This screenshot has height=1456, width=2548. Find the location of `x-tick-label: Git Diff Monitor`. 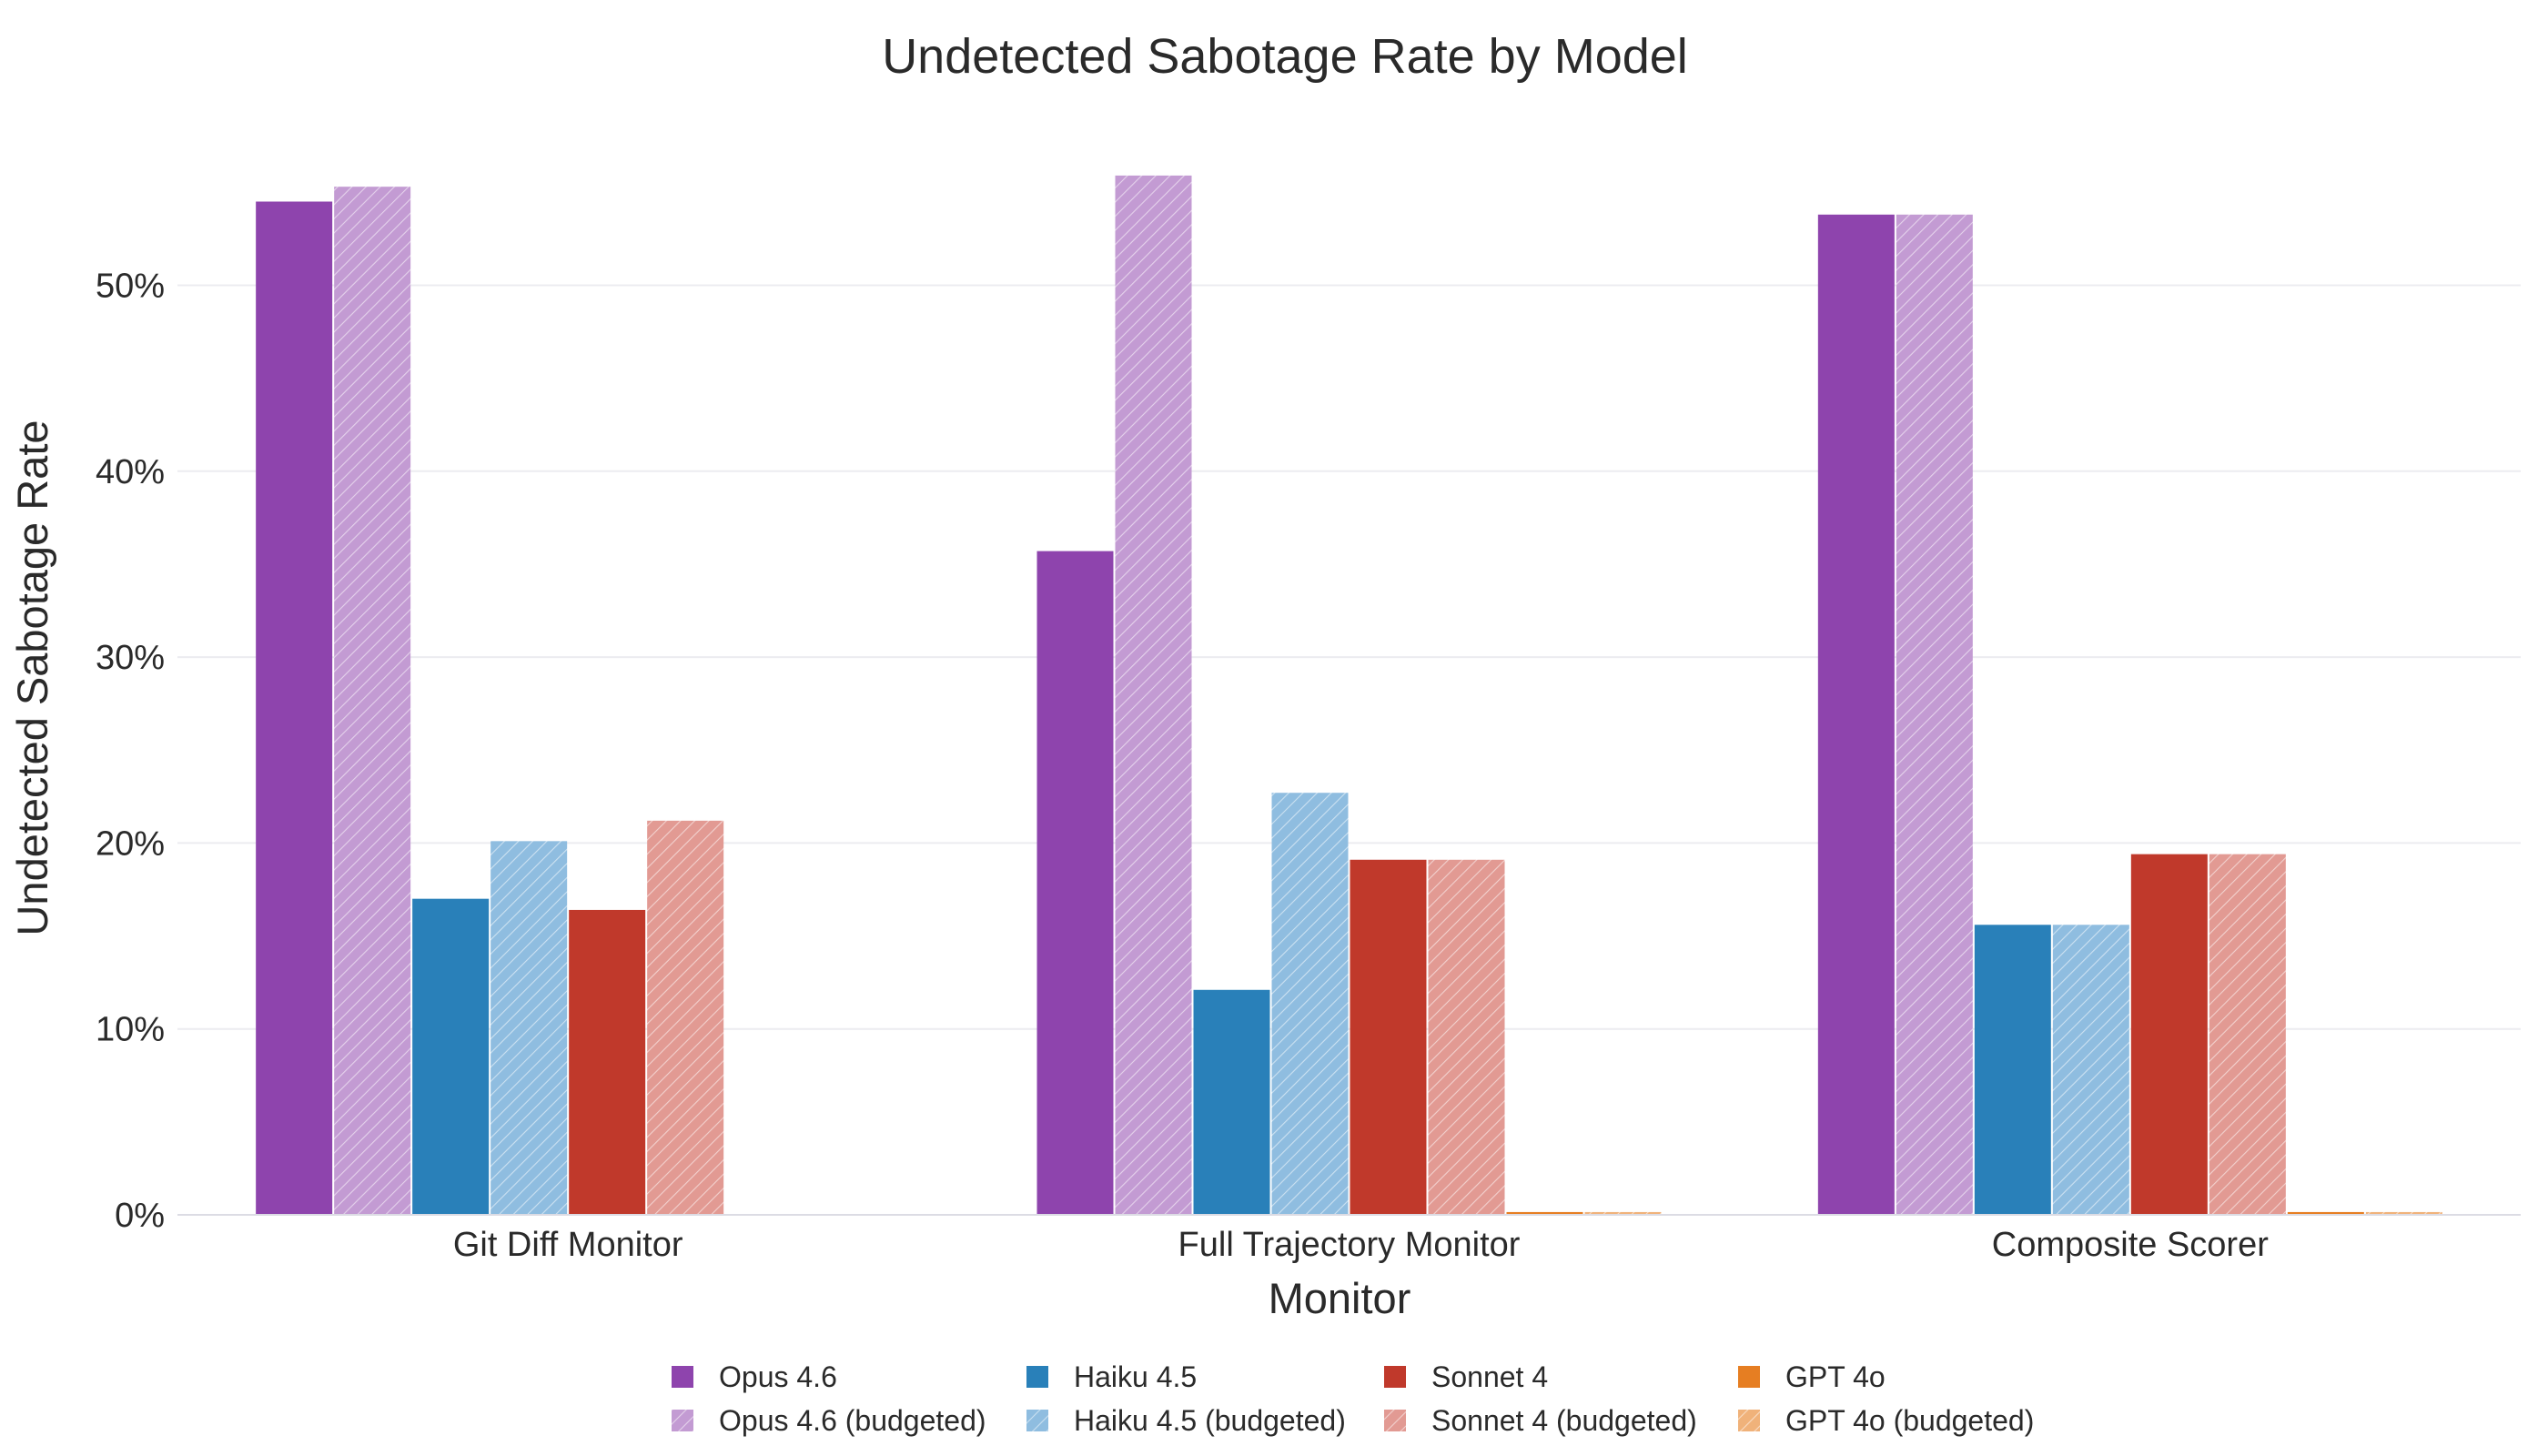

x-tick-label: Git Diff Monitor is located at coordinates (568, 1245).